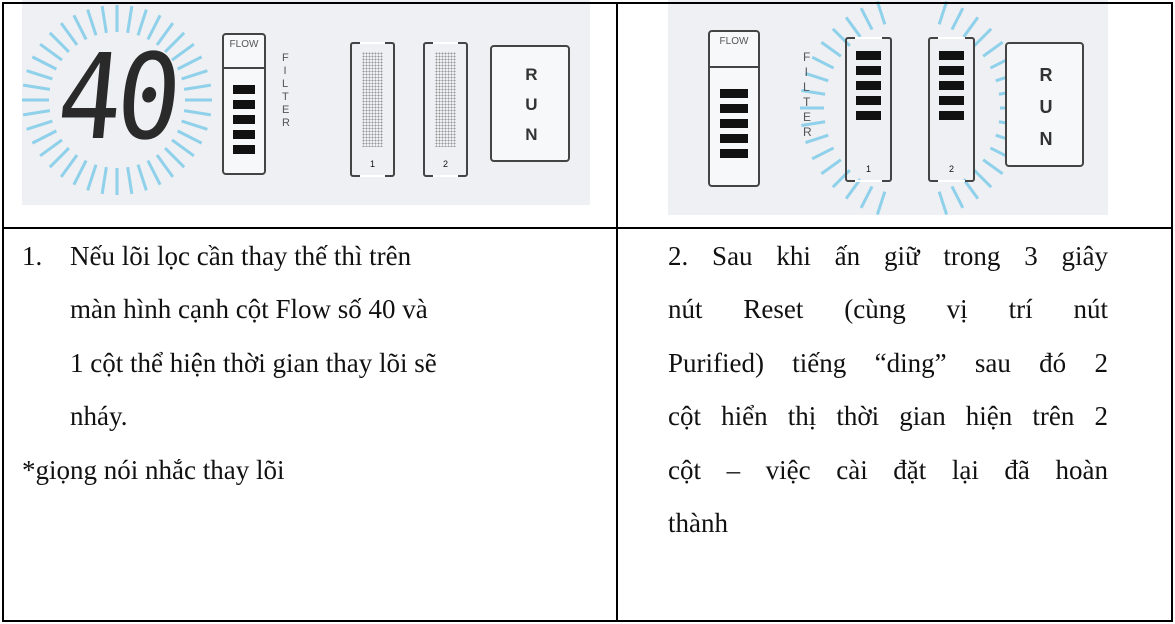  Describe the element at coordinates (117, 97) in the screenshot. I see `digit-display: 40` at that location.